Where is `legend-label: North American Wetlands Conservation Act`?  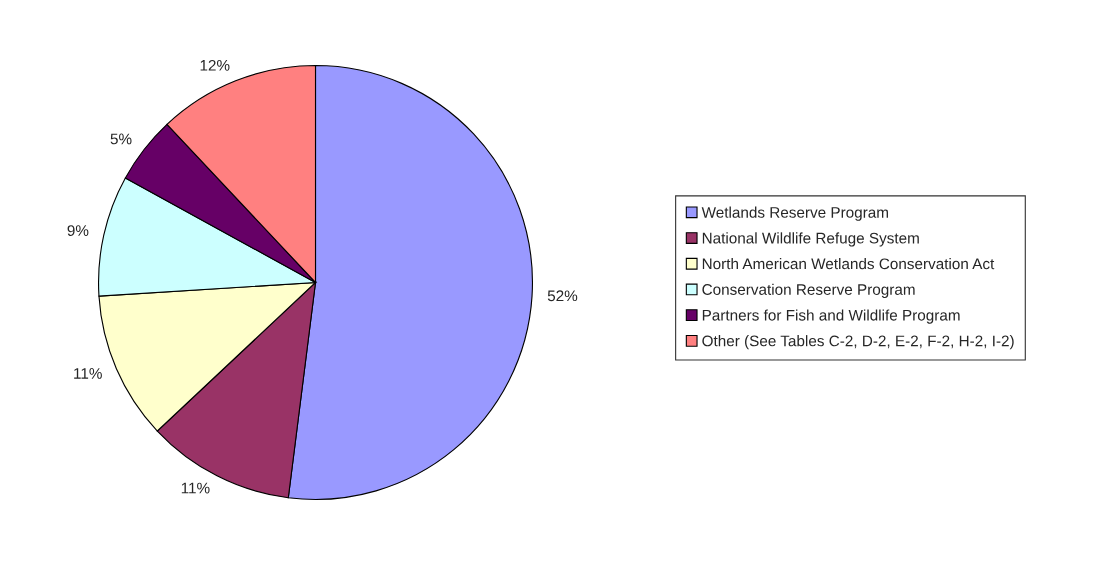 legend-label: North American Wetlands Conservation Act is located at coordinates (848, 264).